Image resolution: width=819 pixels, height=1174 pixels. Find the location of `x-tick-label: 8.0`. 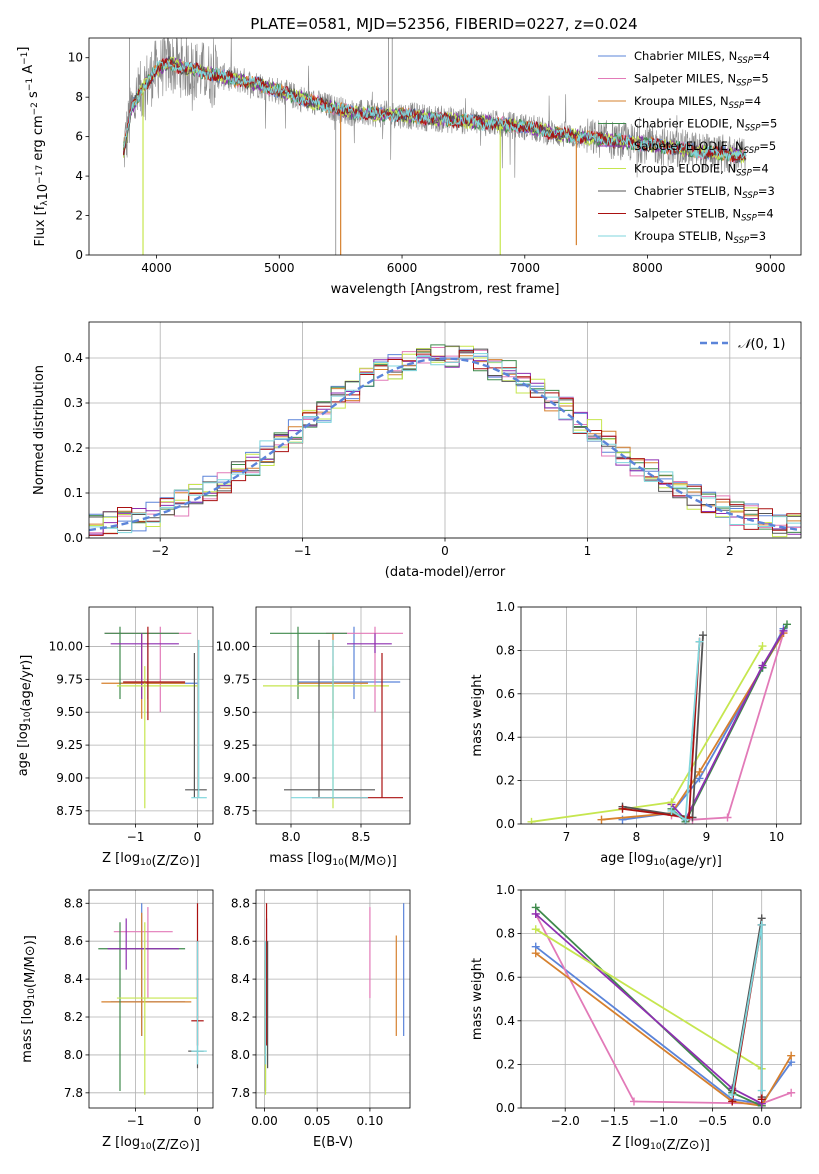

x-tick-label: 8.0 is located at coordinates (290, 837).